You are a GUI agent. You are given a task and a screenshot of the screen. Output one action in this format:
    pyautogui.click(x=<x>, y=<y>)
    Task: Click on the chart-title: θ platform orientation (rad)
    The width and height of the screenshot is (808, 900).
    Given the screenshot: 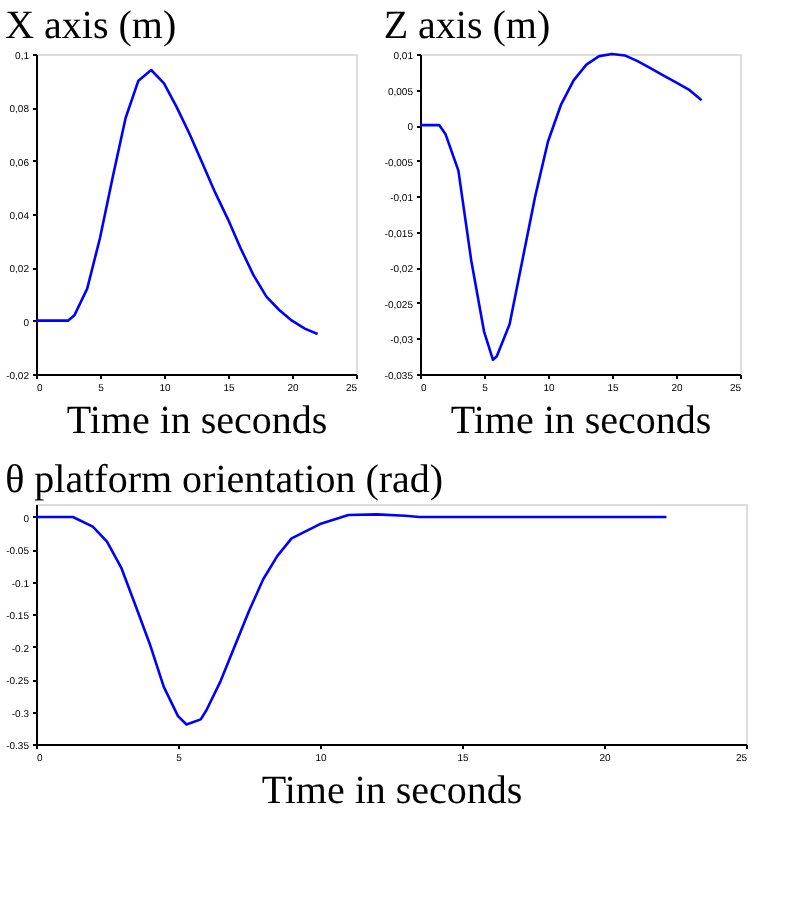 What is the action you would take?
    pyautogui.click(x=224, y=480)
    